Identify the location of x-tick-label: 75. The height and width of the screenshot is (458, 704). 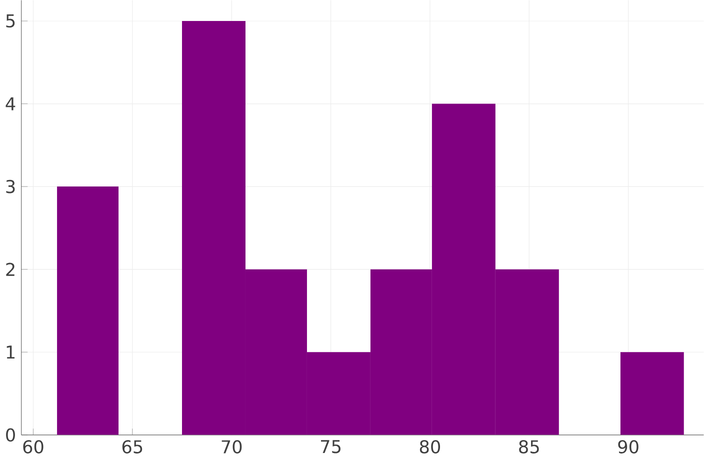
(330, 447).